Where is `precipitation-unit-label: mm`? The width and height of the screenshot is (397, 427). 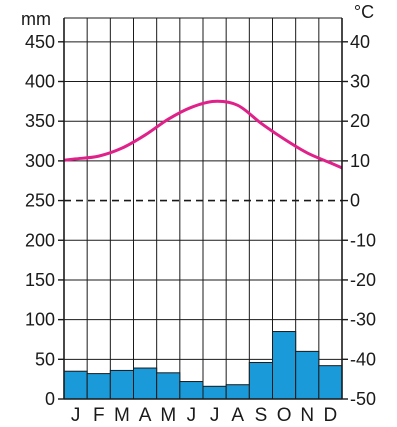 precipitation-unit-label: mm is located at coordinates (36, 19).